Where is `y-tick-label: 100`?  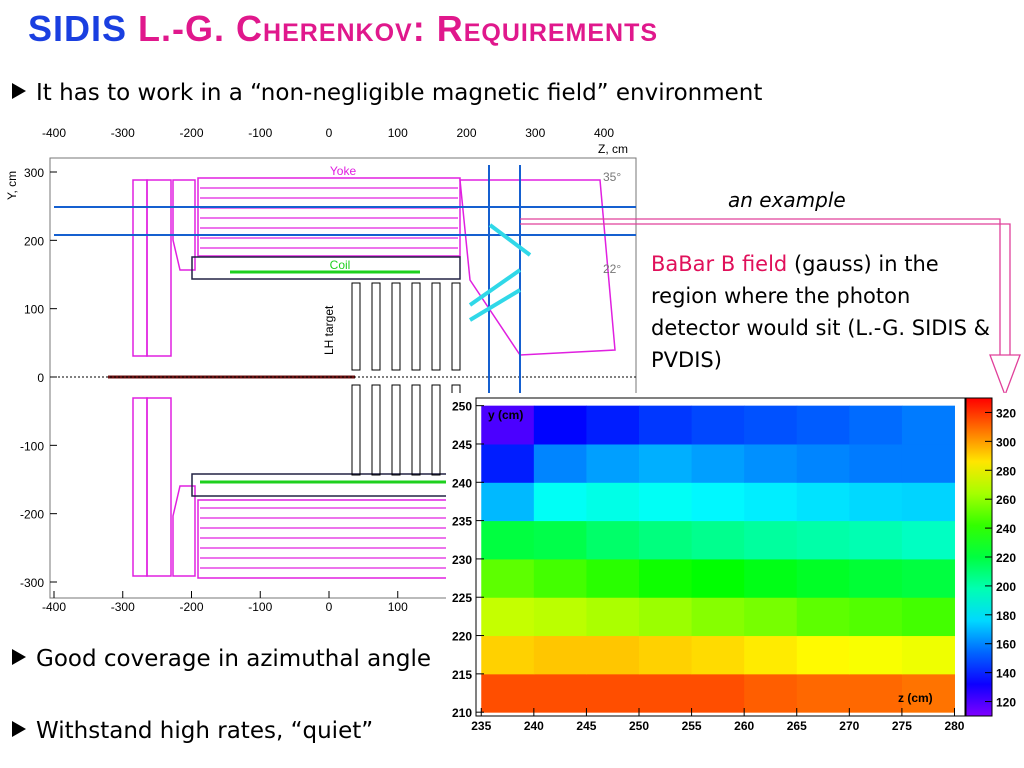
y-tick-label: 100 is located at coordinates (34, 310).